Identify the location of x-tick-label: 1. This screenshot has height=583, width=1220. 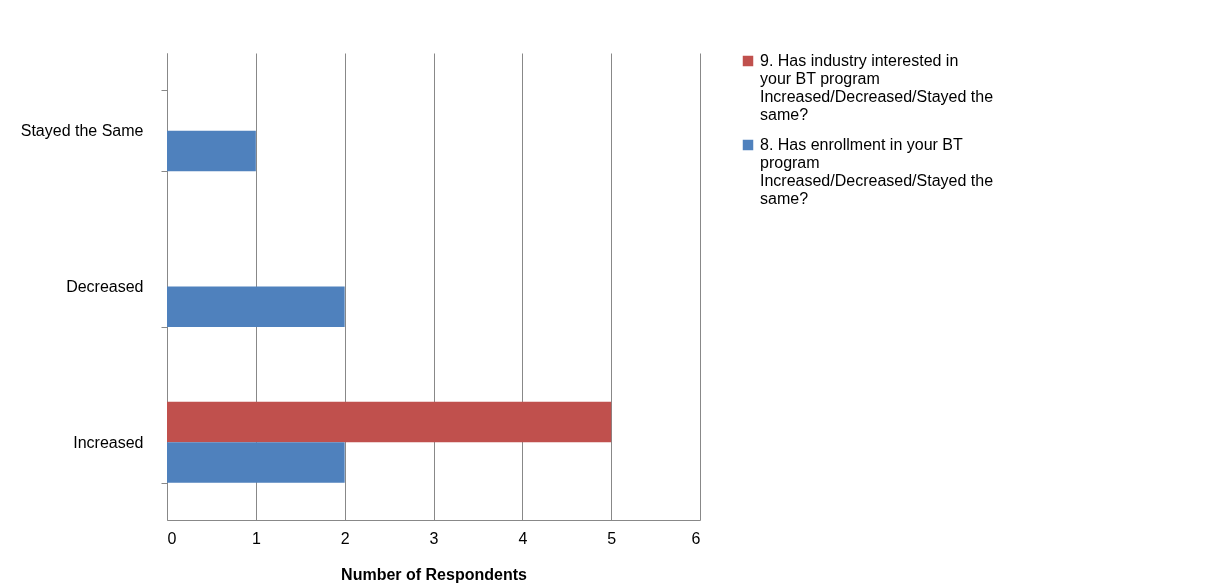
(256, 538).